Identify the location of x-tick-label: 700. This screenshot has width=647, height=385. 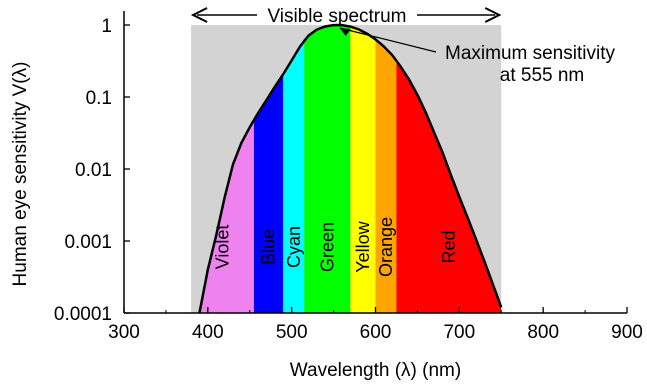
(459, 332).